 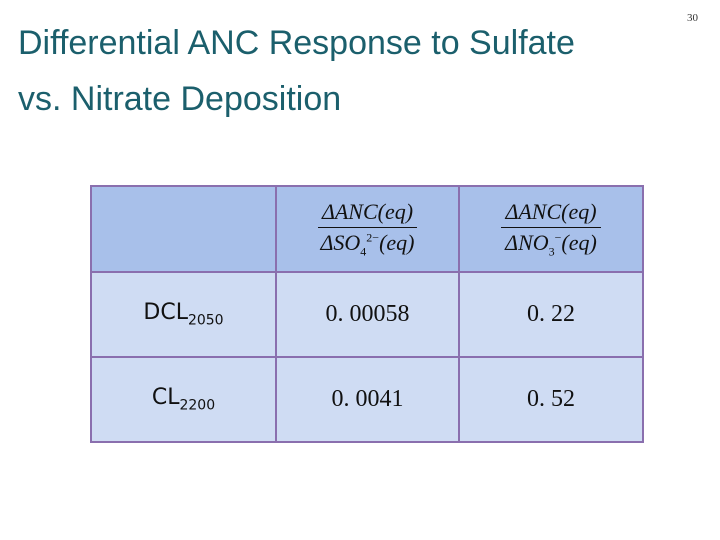 What do you see at coordinates (363, 251) in the screenshot?
I see `den-sub: 4` at bounding box center [363, 251].